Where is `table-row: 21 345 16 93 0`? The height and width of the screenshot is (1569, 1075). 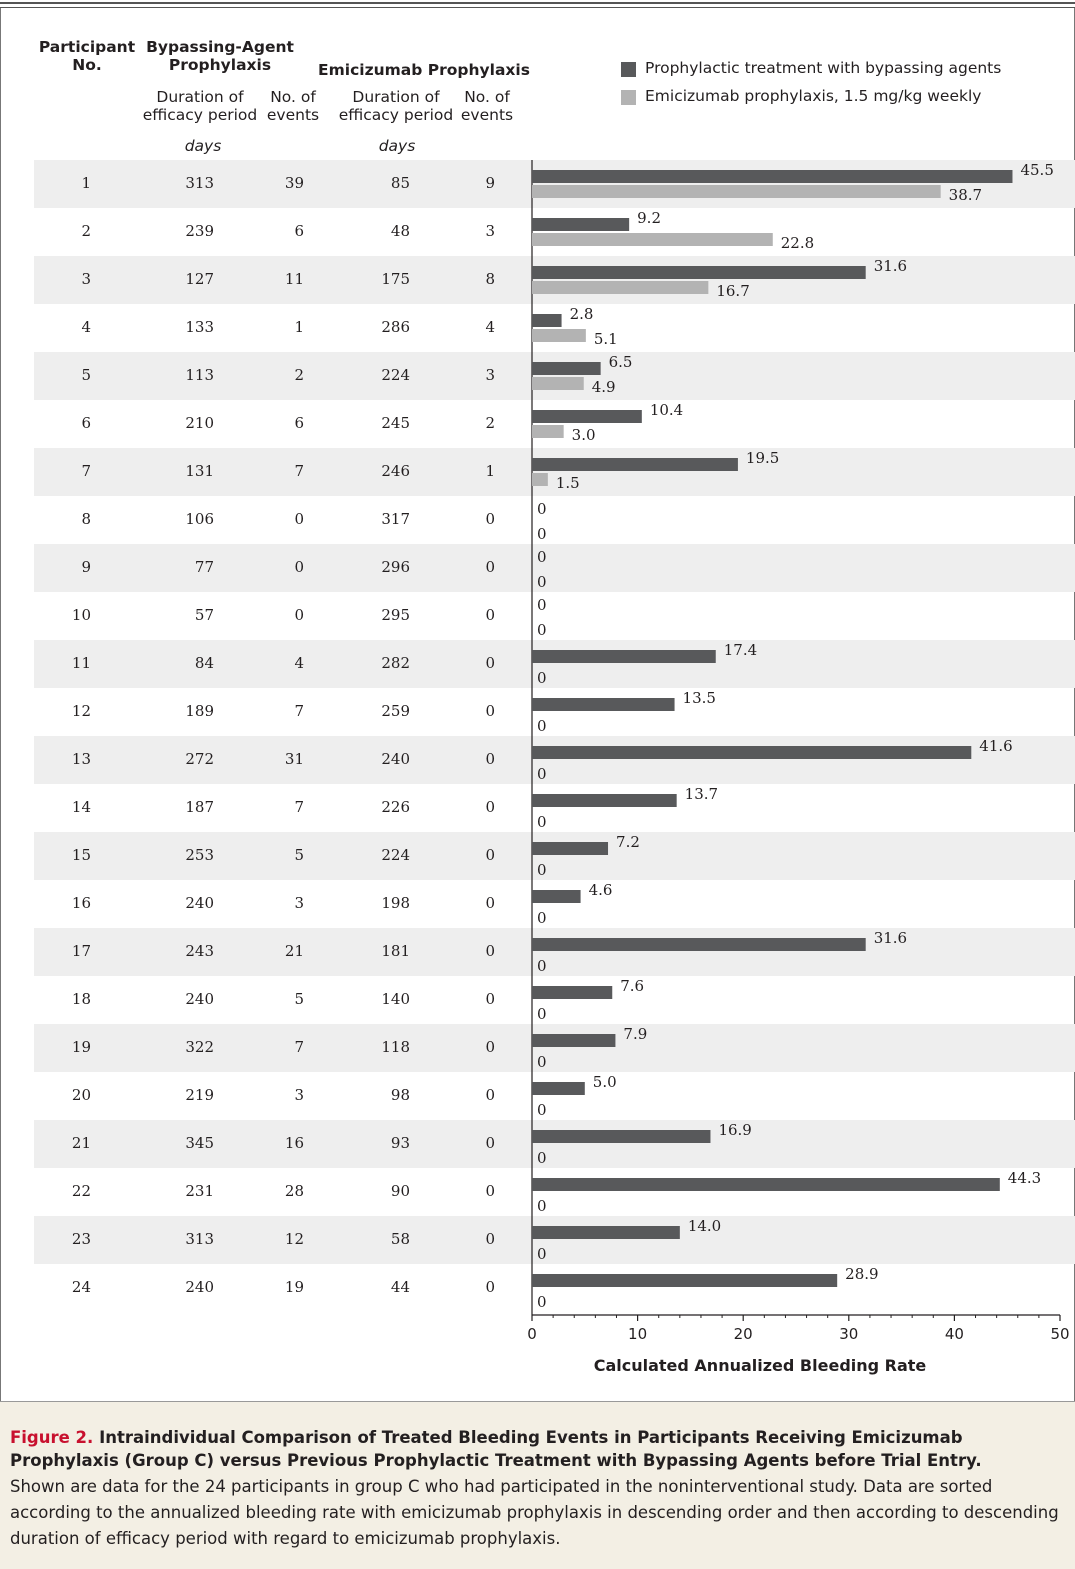 table-row: 21 345 16 93 0 is located at coordinates (554, 1144).